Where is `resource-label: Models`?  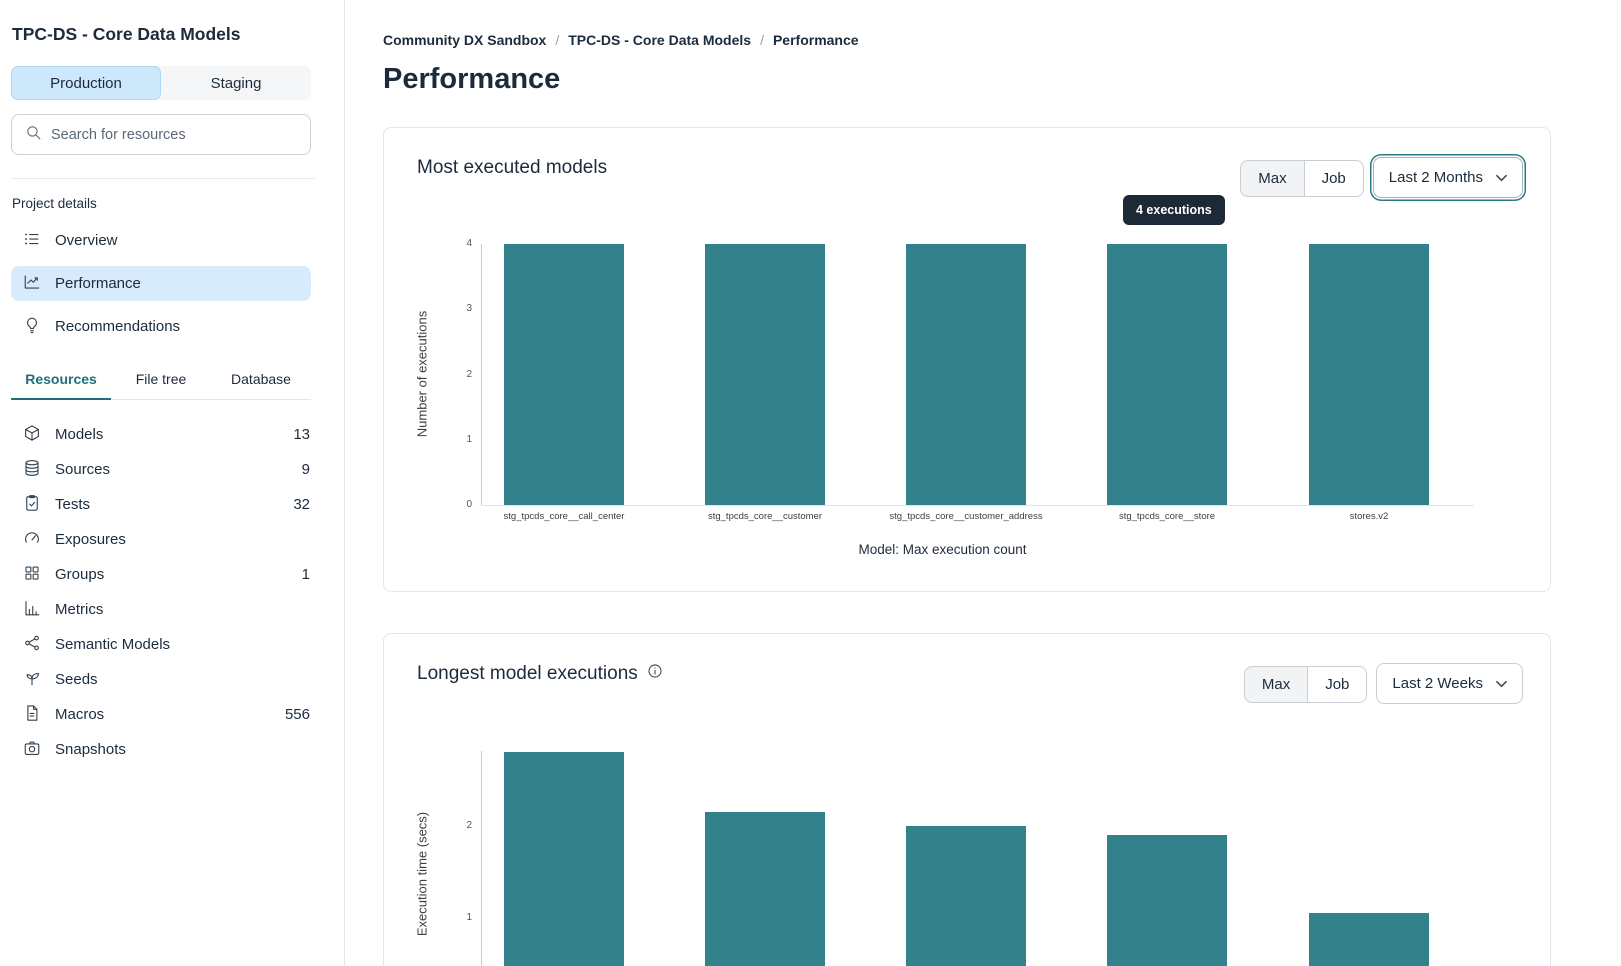
resource-label: Models is located at coordinates (79, 434).